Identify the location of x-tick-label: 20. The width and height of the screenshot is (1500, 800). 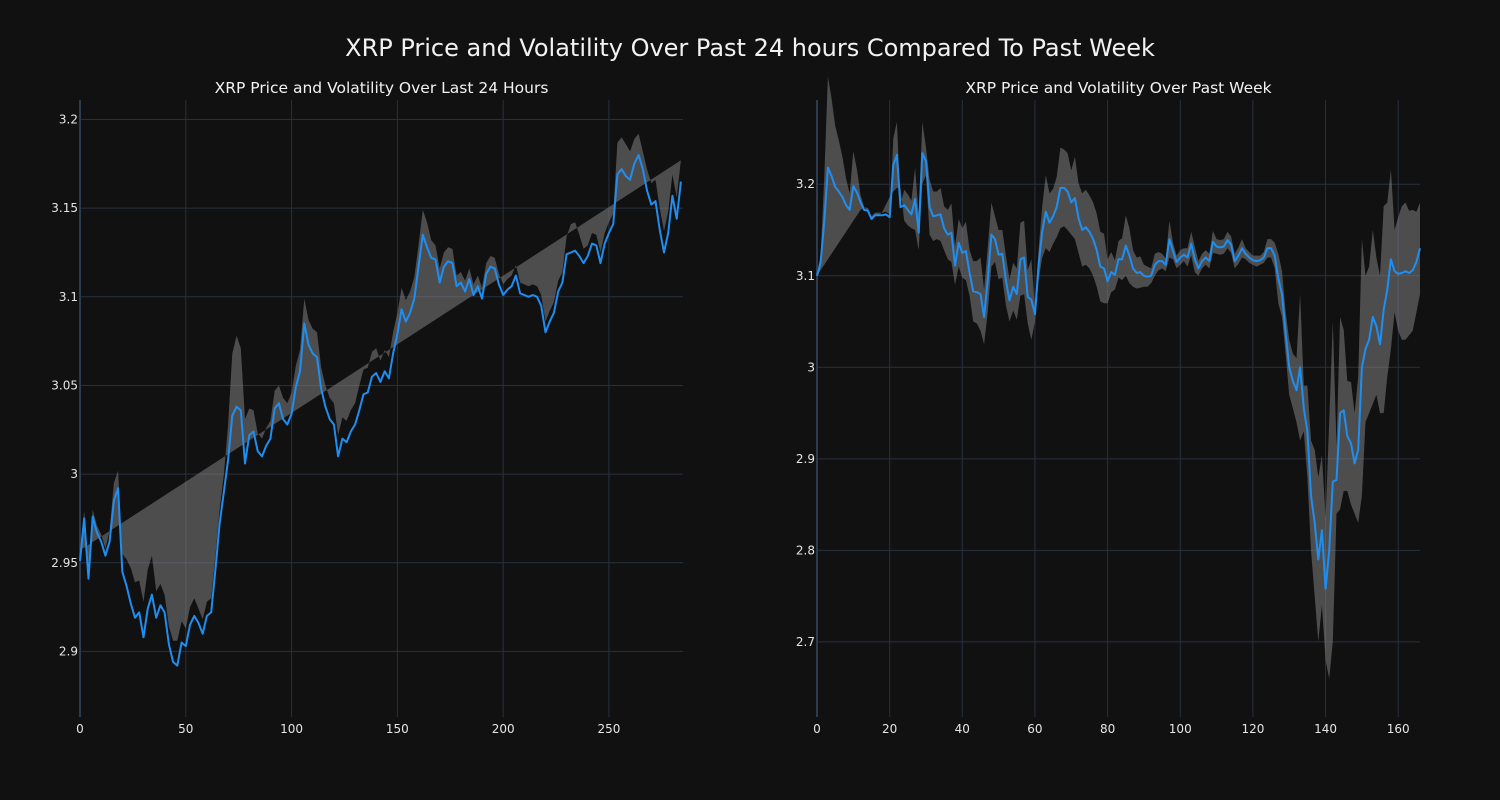
(889, 729).